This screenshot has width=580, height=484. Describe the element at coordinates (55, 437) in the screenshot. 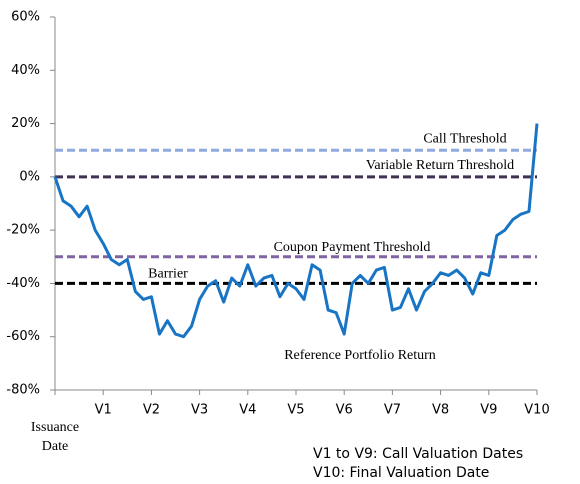

I see `x-tick-label: Issuance Date` at that location.